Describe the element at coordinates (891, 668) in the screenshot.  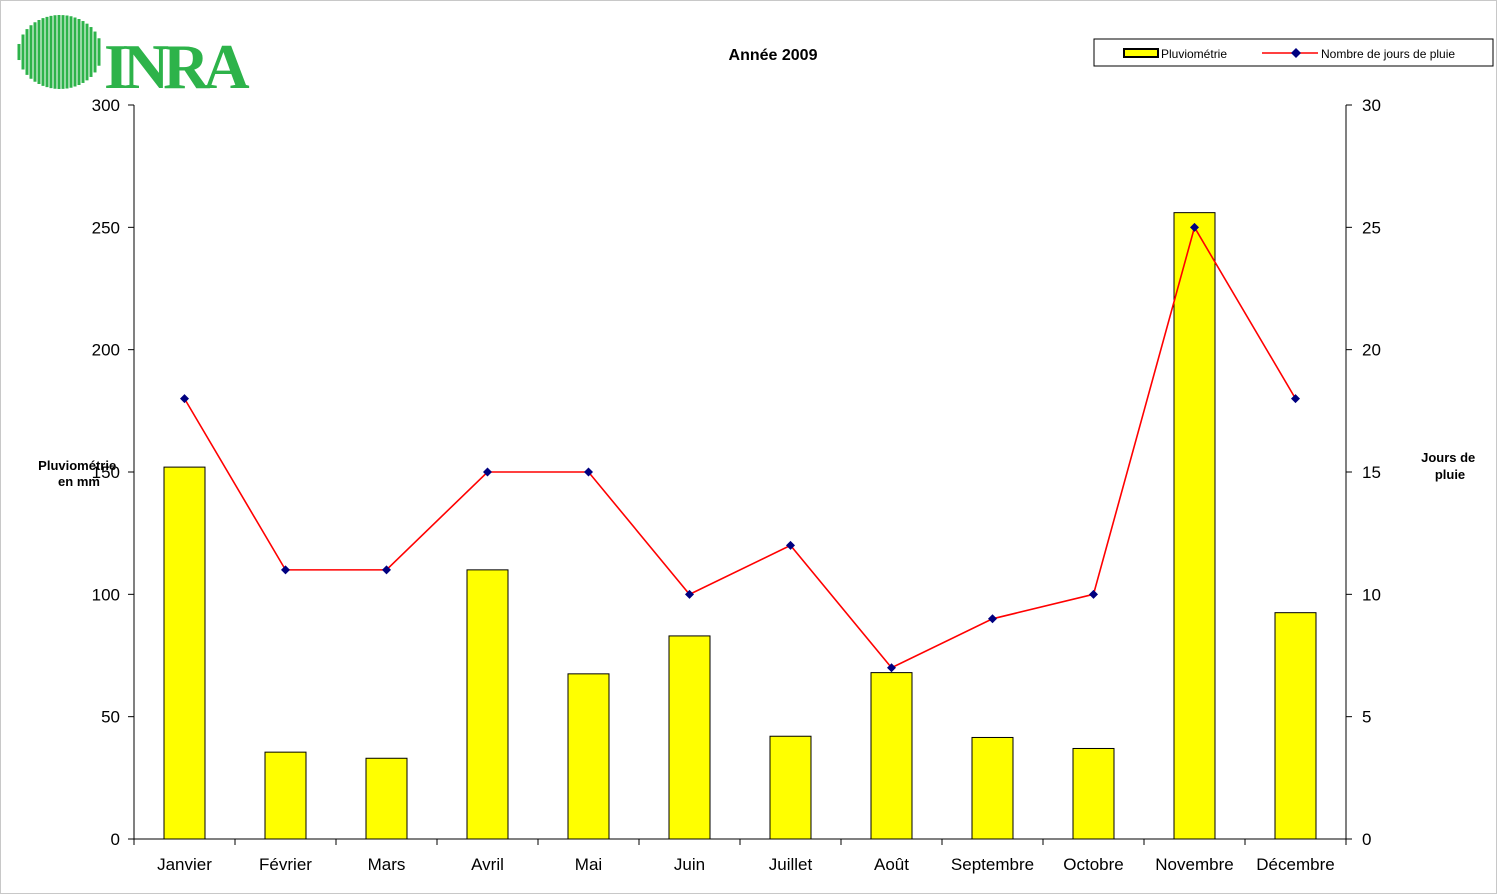
I see `rain-days-point-août` at that location.